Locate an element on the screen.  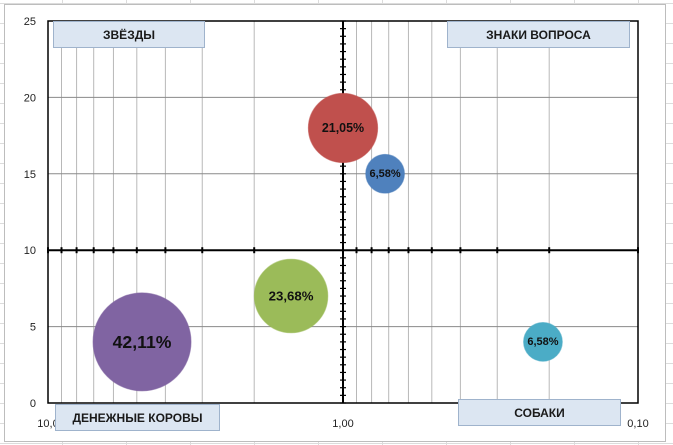
quadrant-label-stars: ЗВЁЗДЫ is located at coordinates (129, 34).